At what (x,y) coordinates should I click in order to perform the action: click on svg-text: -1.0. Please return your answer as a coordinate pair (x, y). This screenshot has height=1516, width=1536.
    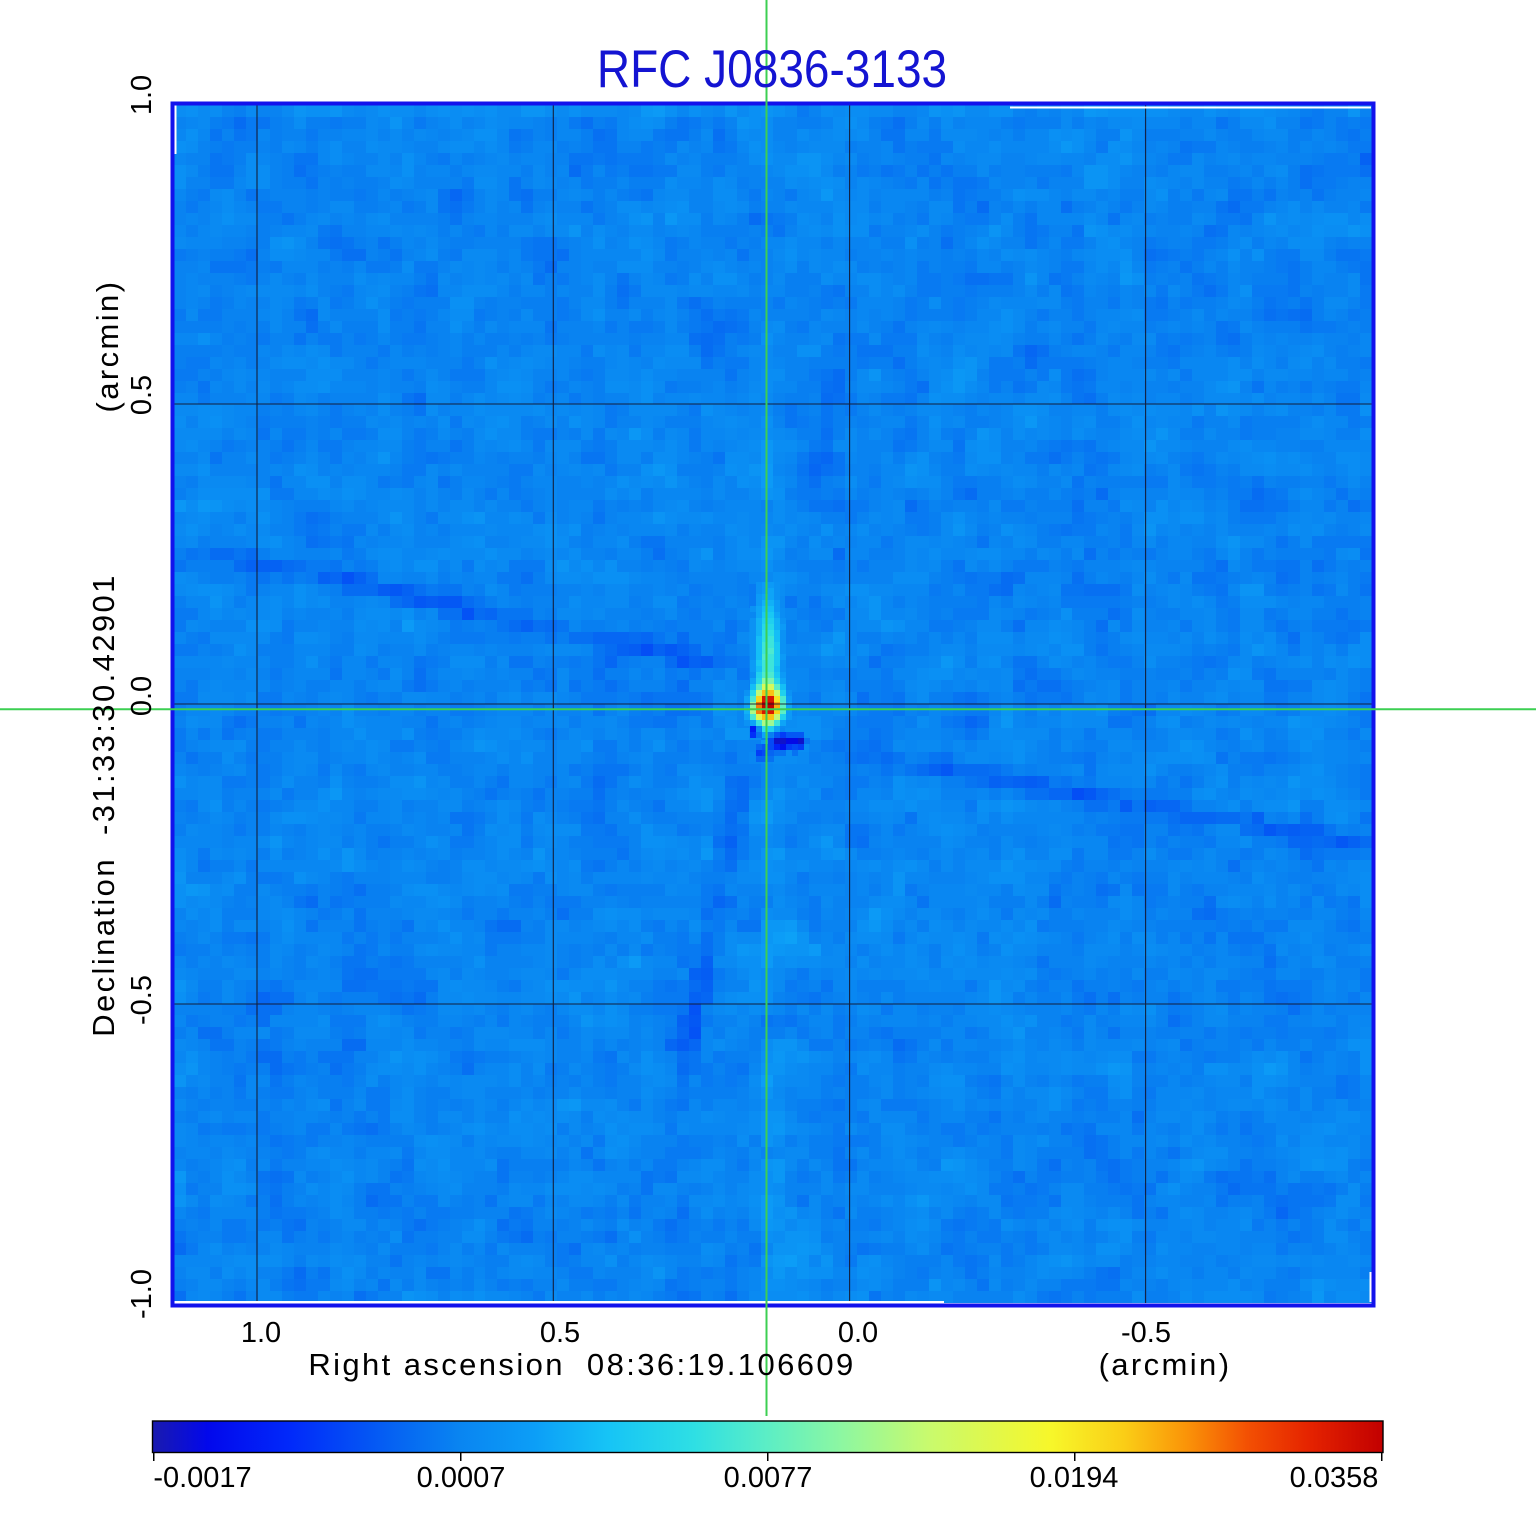
    Looking at the image, I should click on (142, 1294).